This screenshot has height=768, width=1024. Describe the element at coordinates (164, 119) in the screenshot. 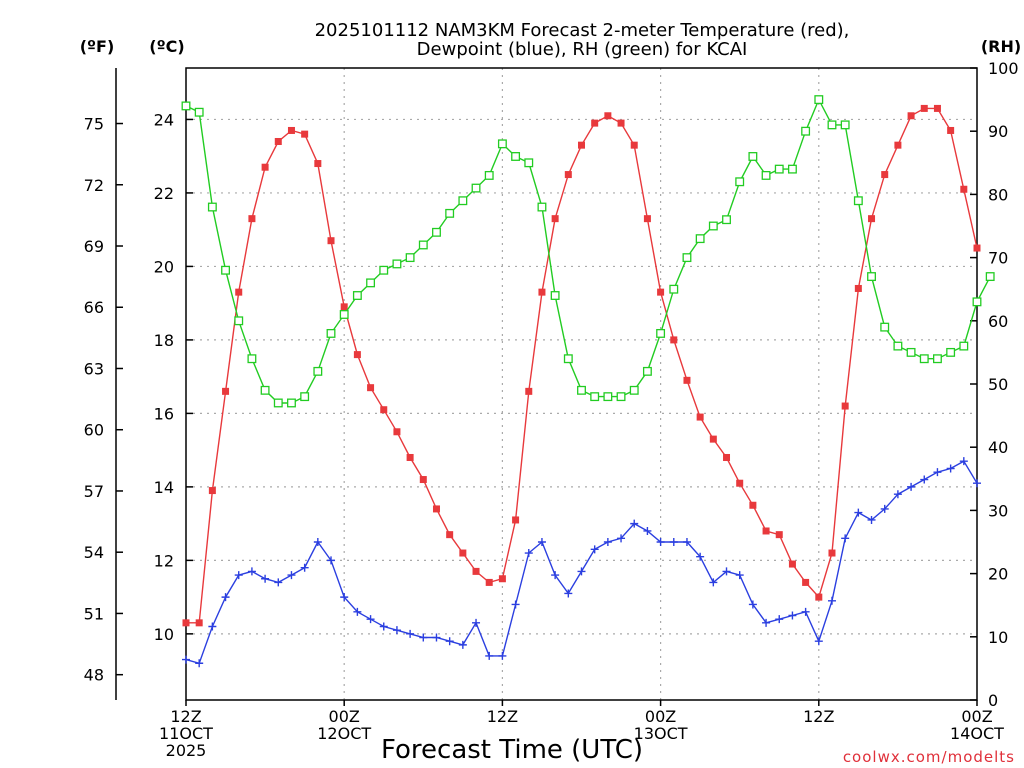

I see `celsius-tick-label: 24` at that location.